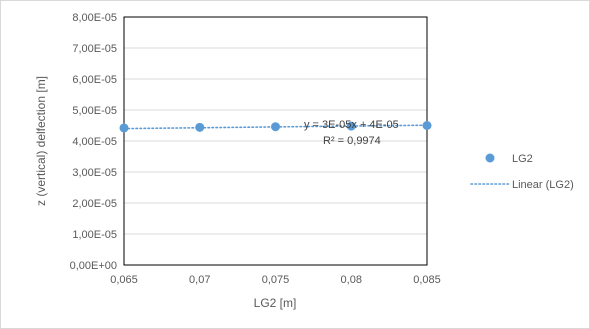  I want to click on x-tick-label: 0,08, so click(351, 280).